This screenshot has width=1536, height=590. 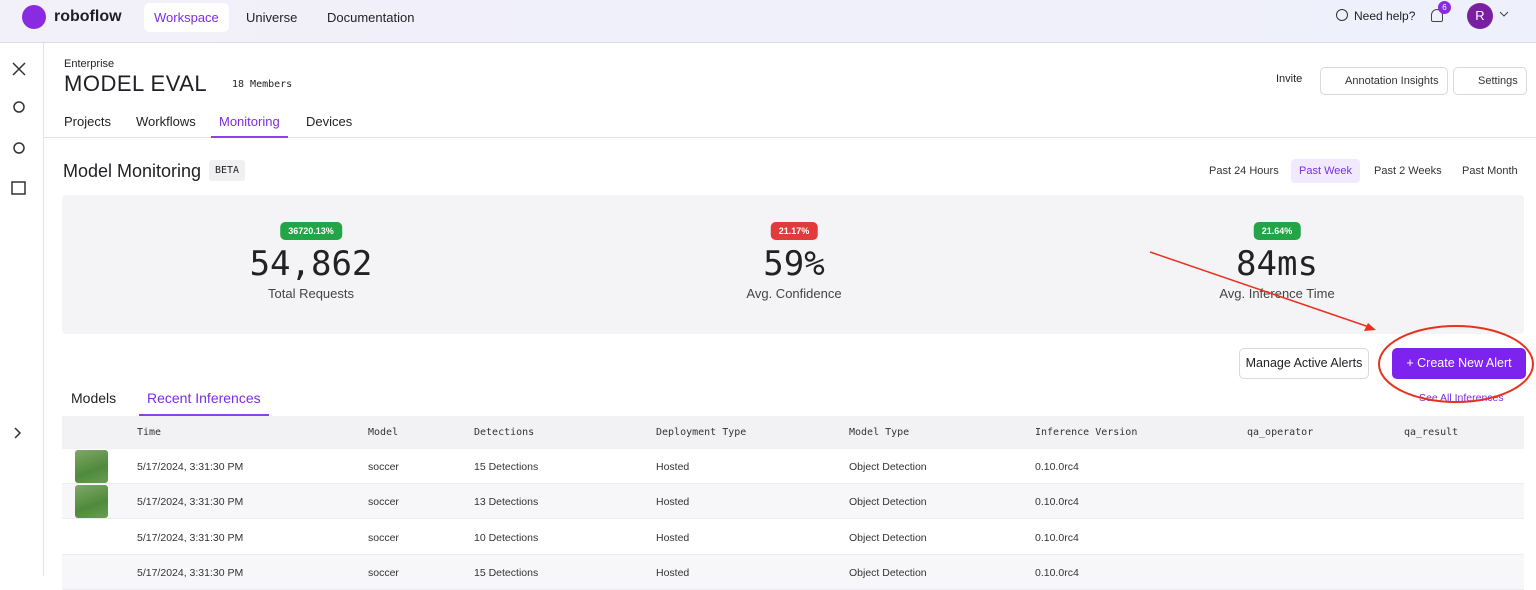 I want to click on stat-value: 84ms, so click(x=1277, y=264).